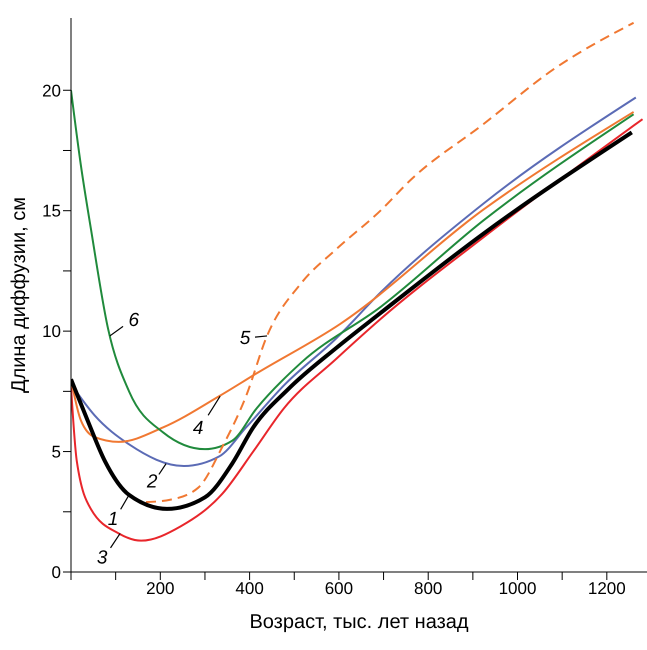 The image size is (647, 650). Describe the element at coordinates (51, 211) in the screenshot. I see `y-tick-label: 15` at that location.